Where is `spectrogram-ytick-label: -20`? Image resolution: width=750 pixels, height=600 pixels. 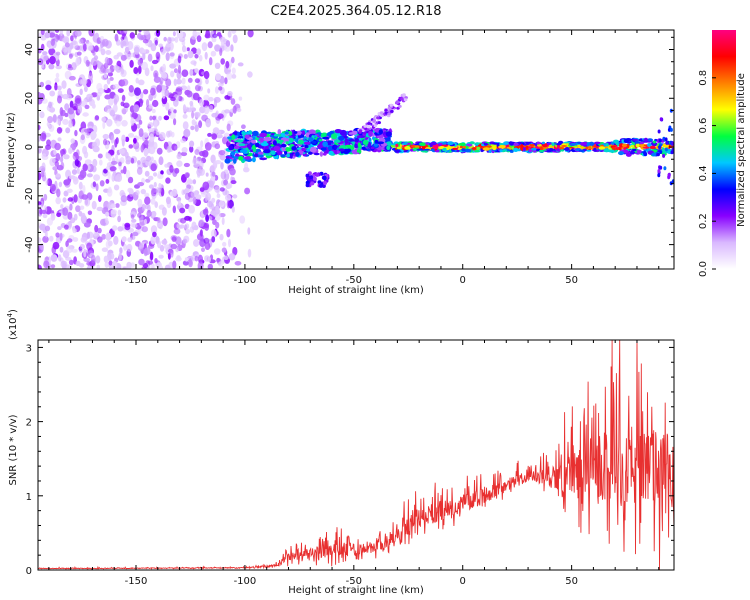 spectrogram-ytick-label: -20 is located at coordinates (29, 196).